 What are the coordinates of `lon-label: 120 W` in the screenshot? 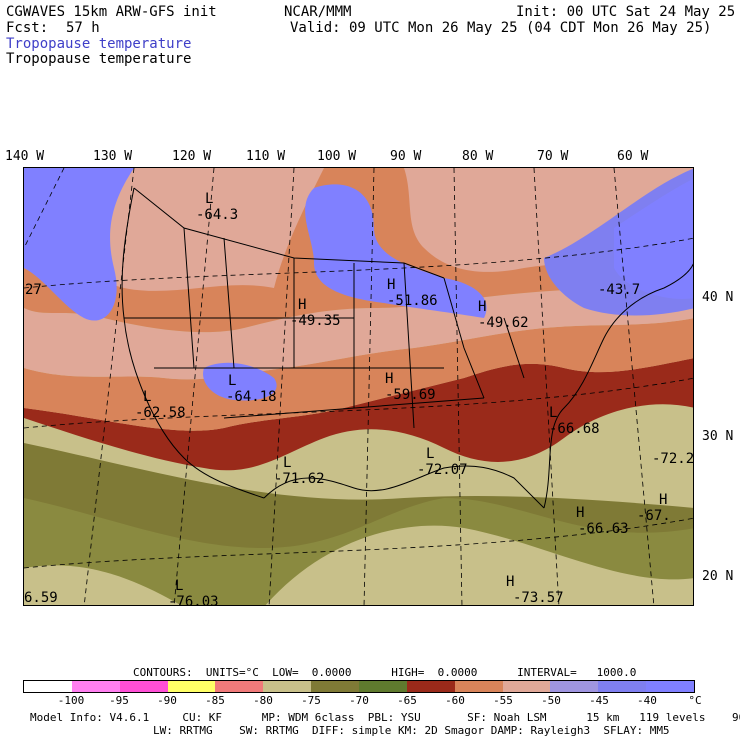 It's located at (192, 156).